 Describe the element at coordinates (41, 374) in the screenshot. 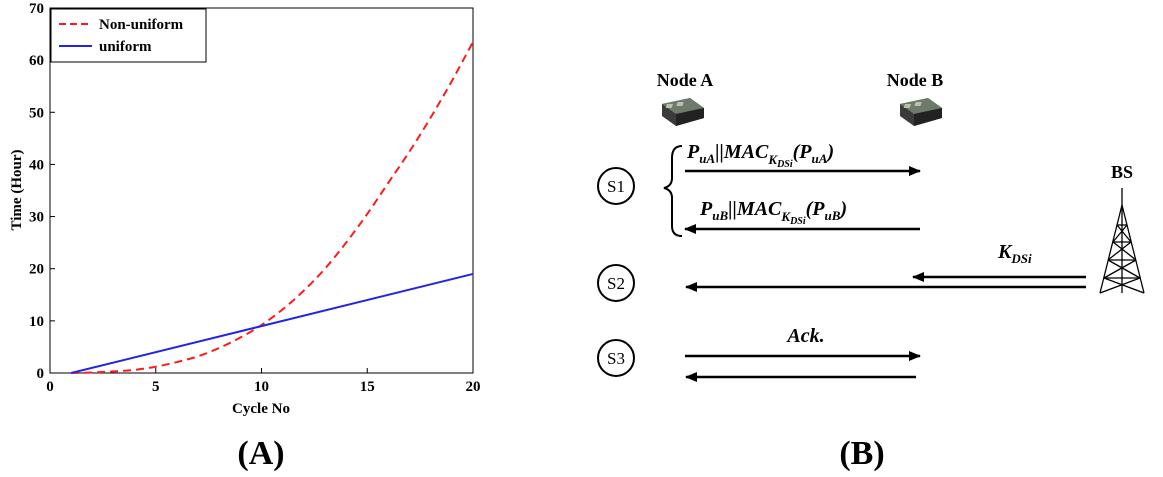

I see `y-tick-label: 0` at that location.